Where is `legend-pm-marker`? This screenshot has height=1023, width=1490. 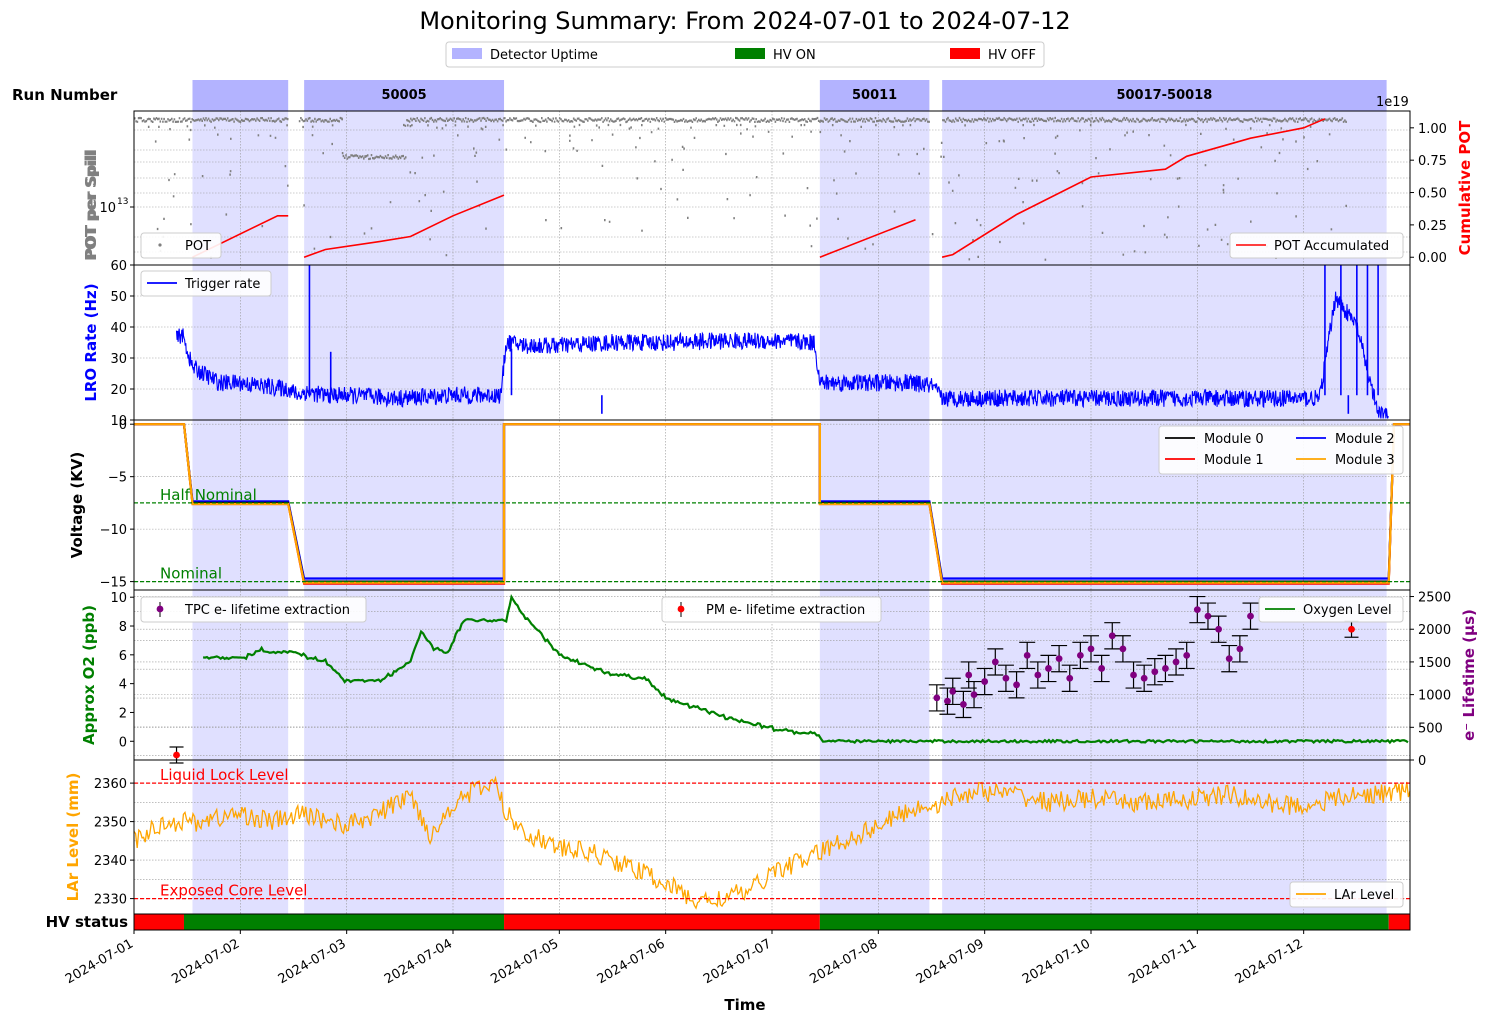
legend-pm-marker is located at coordinates (681, 609).